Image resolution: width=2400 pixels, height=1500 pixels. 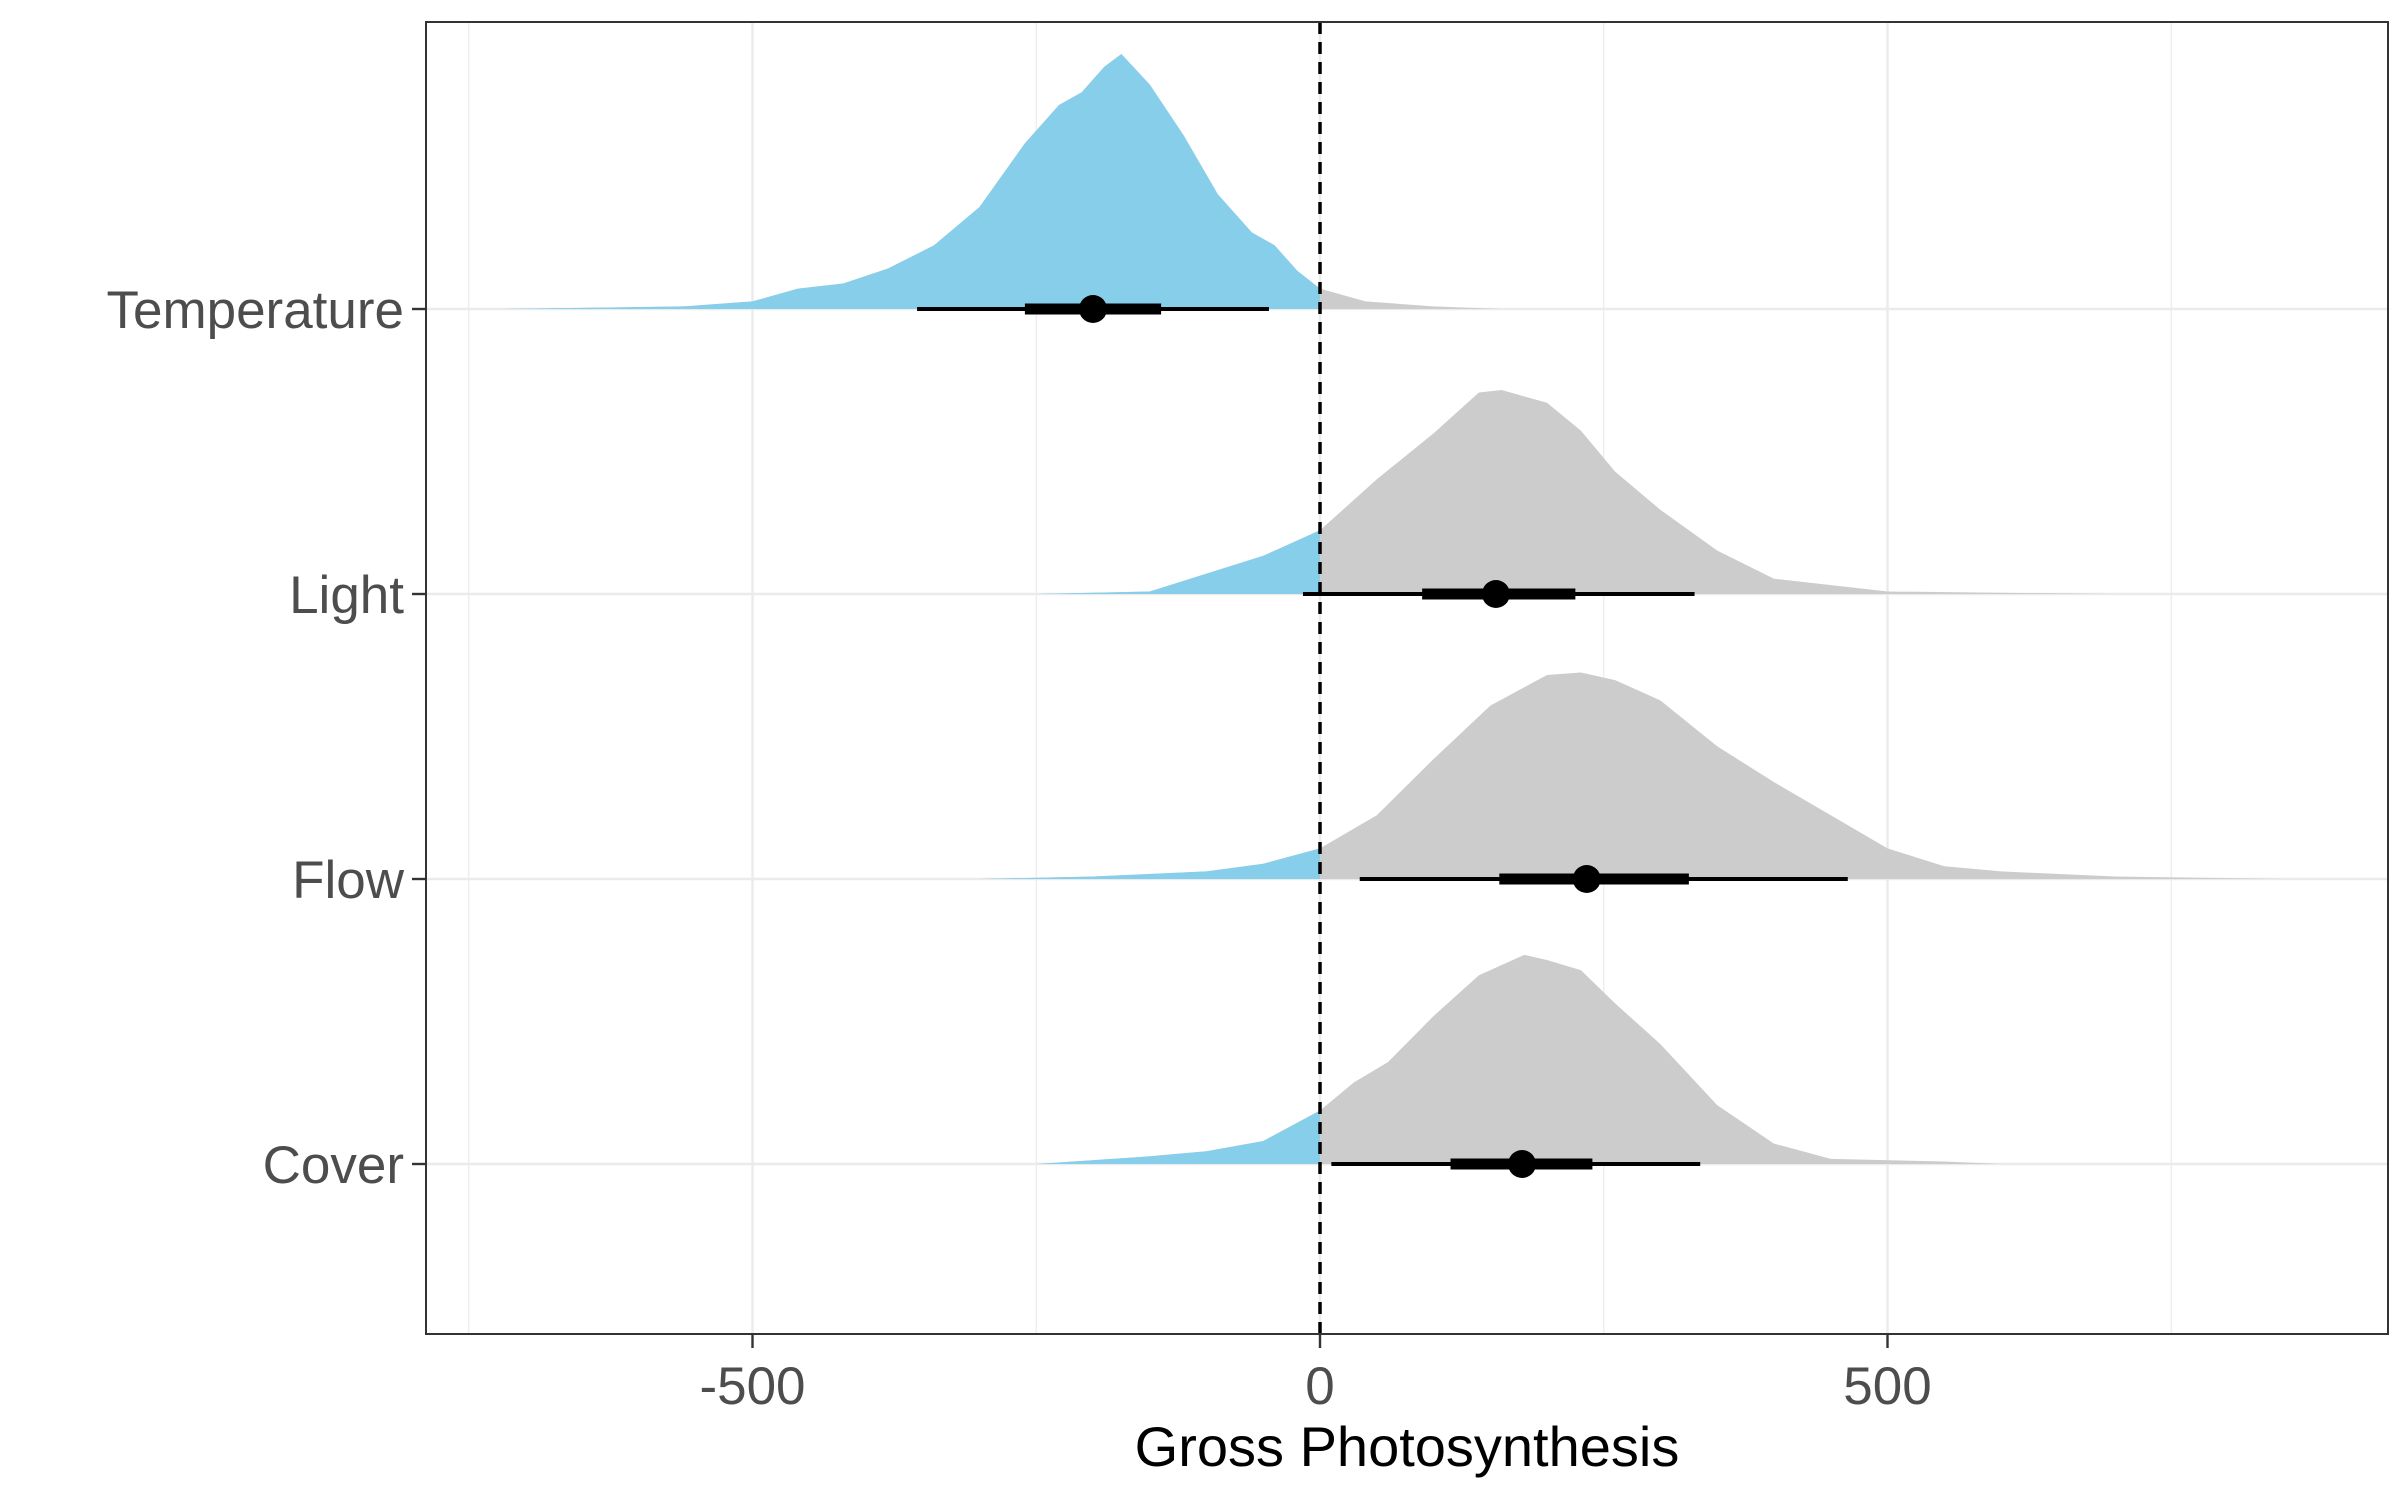 What do you see at coordinates (1522, 1164) in the screenshot?
I see `median-point-cover` at bounding box center [1522, 1164].